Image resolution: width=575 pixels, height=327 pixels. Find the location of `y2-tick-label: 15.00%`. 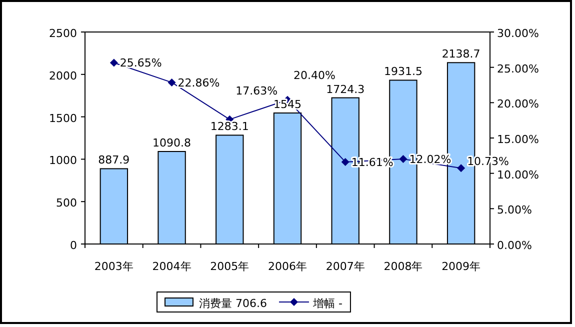

y2-tick-label: 15.00% is located at coordinates (518, 139).